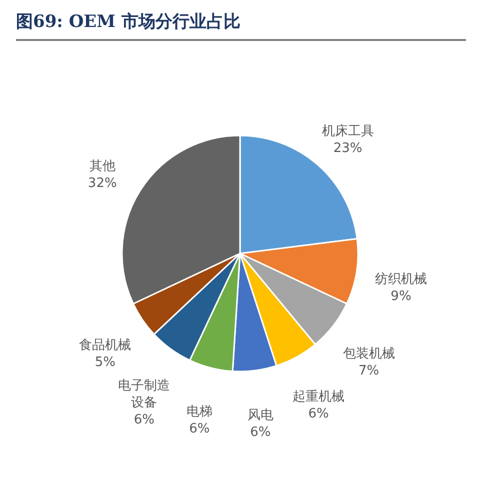 The width and height of the screenshot is (480, 480). Describe the element at coordinates (318, 396) in the screenshot. I see `slice-label: 起重机械` at that location.